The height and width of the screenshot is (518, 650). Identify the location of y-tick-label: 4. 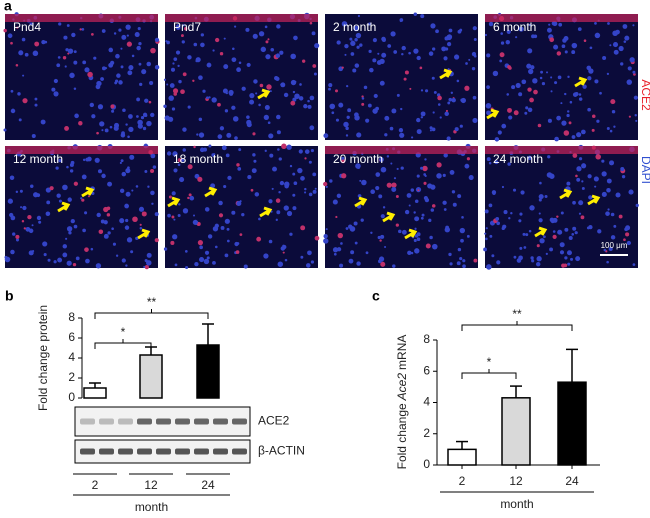
(426, 402).